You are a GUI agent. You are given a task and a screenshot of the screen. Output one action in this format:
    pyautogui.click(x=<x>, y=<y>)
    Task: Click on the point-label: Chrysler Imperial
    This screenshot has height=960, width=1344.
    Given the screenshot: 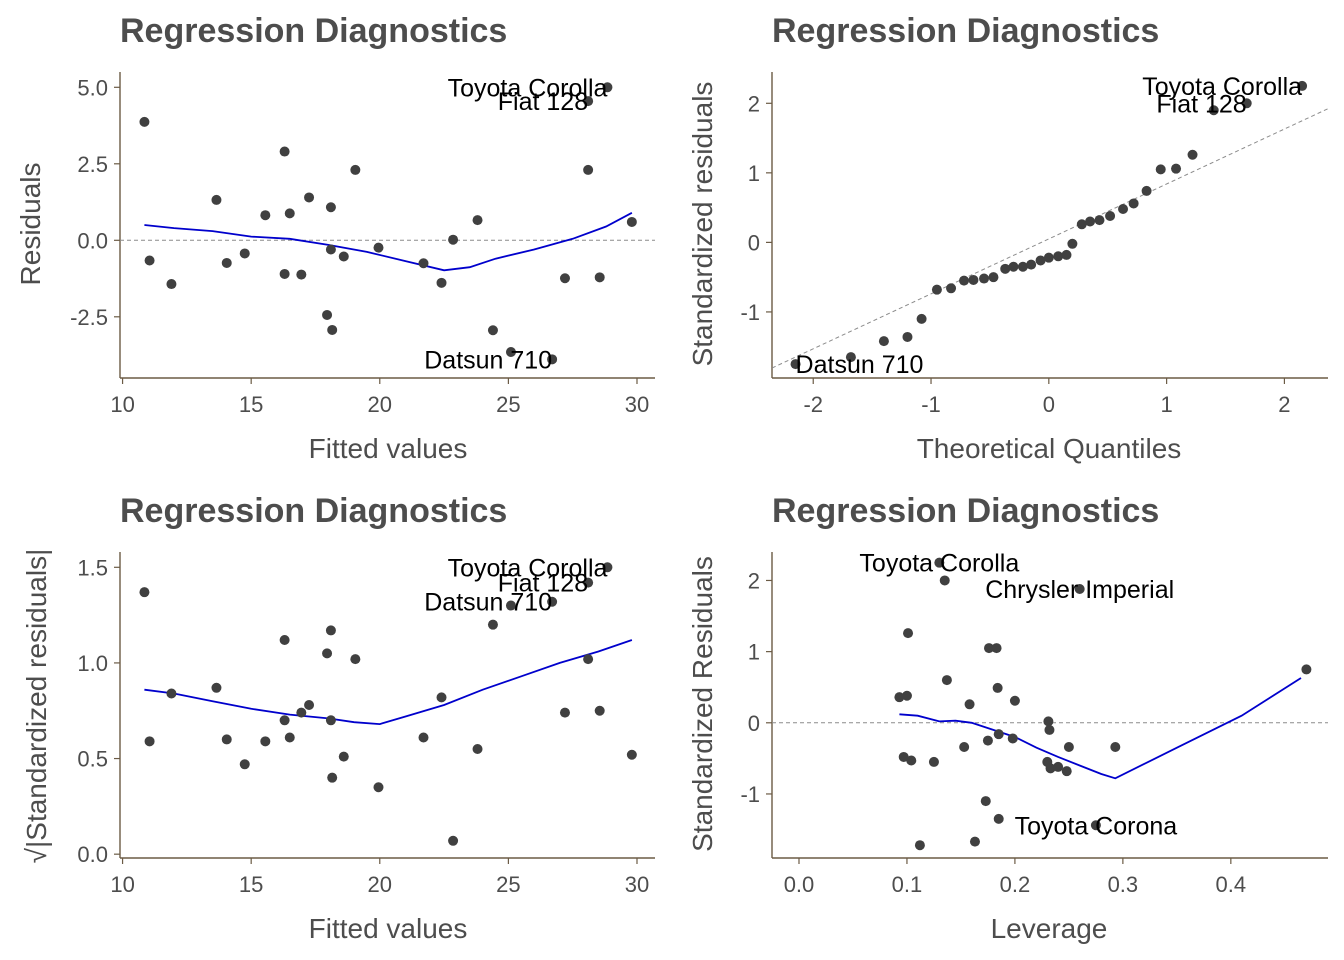 What is the action you would take?
    pyautogui.click(x=1079, y=590)
    